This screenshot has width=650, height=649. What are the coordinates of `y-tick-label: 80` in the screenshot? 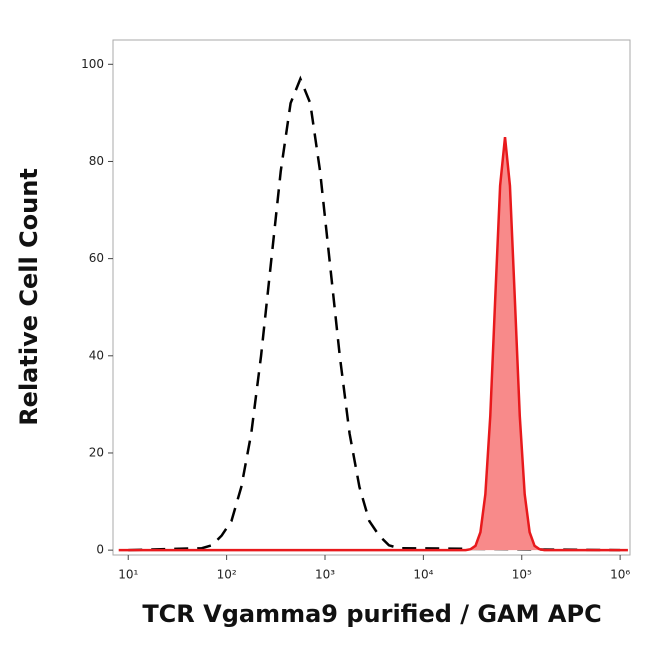 It's located at (96, 161).